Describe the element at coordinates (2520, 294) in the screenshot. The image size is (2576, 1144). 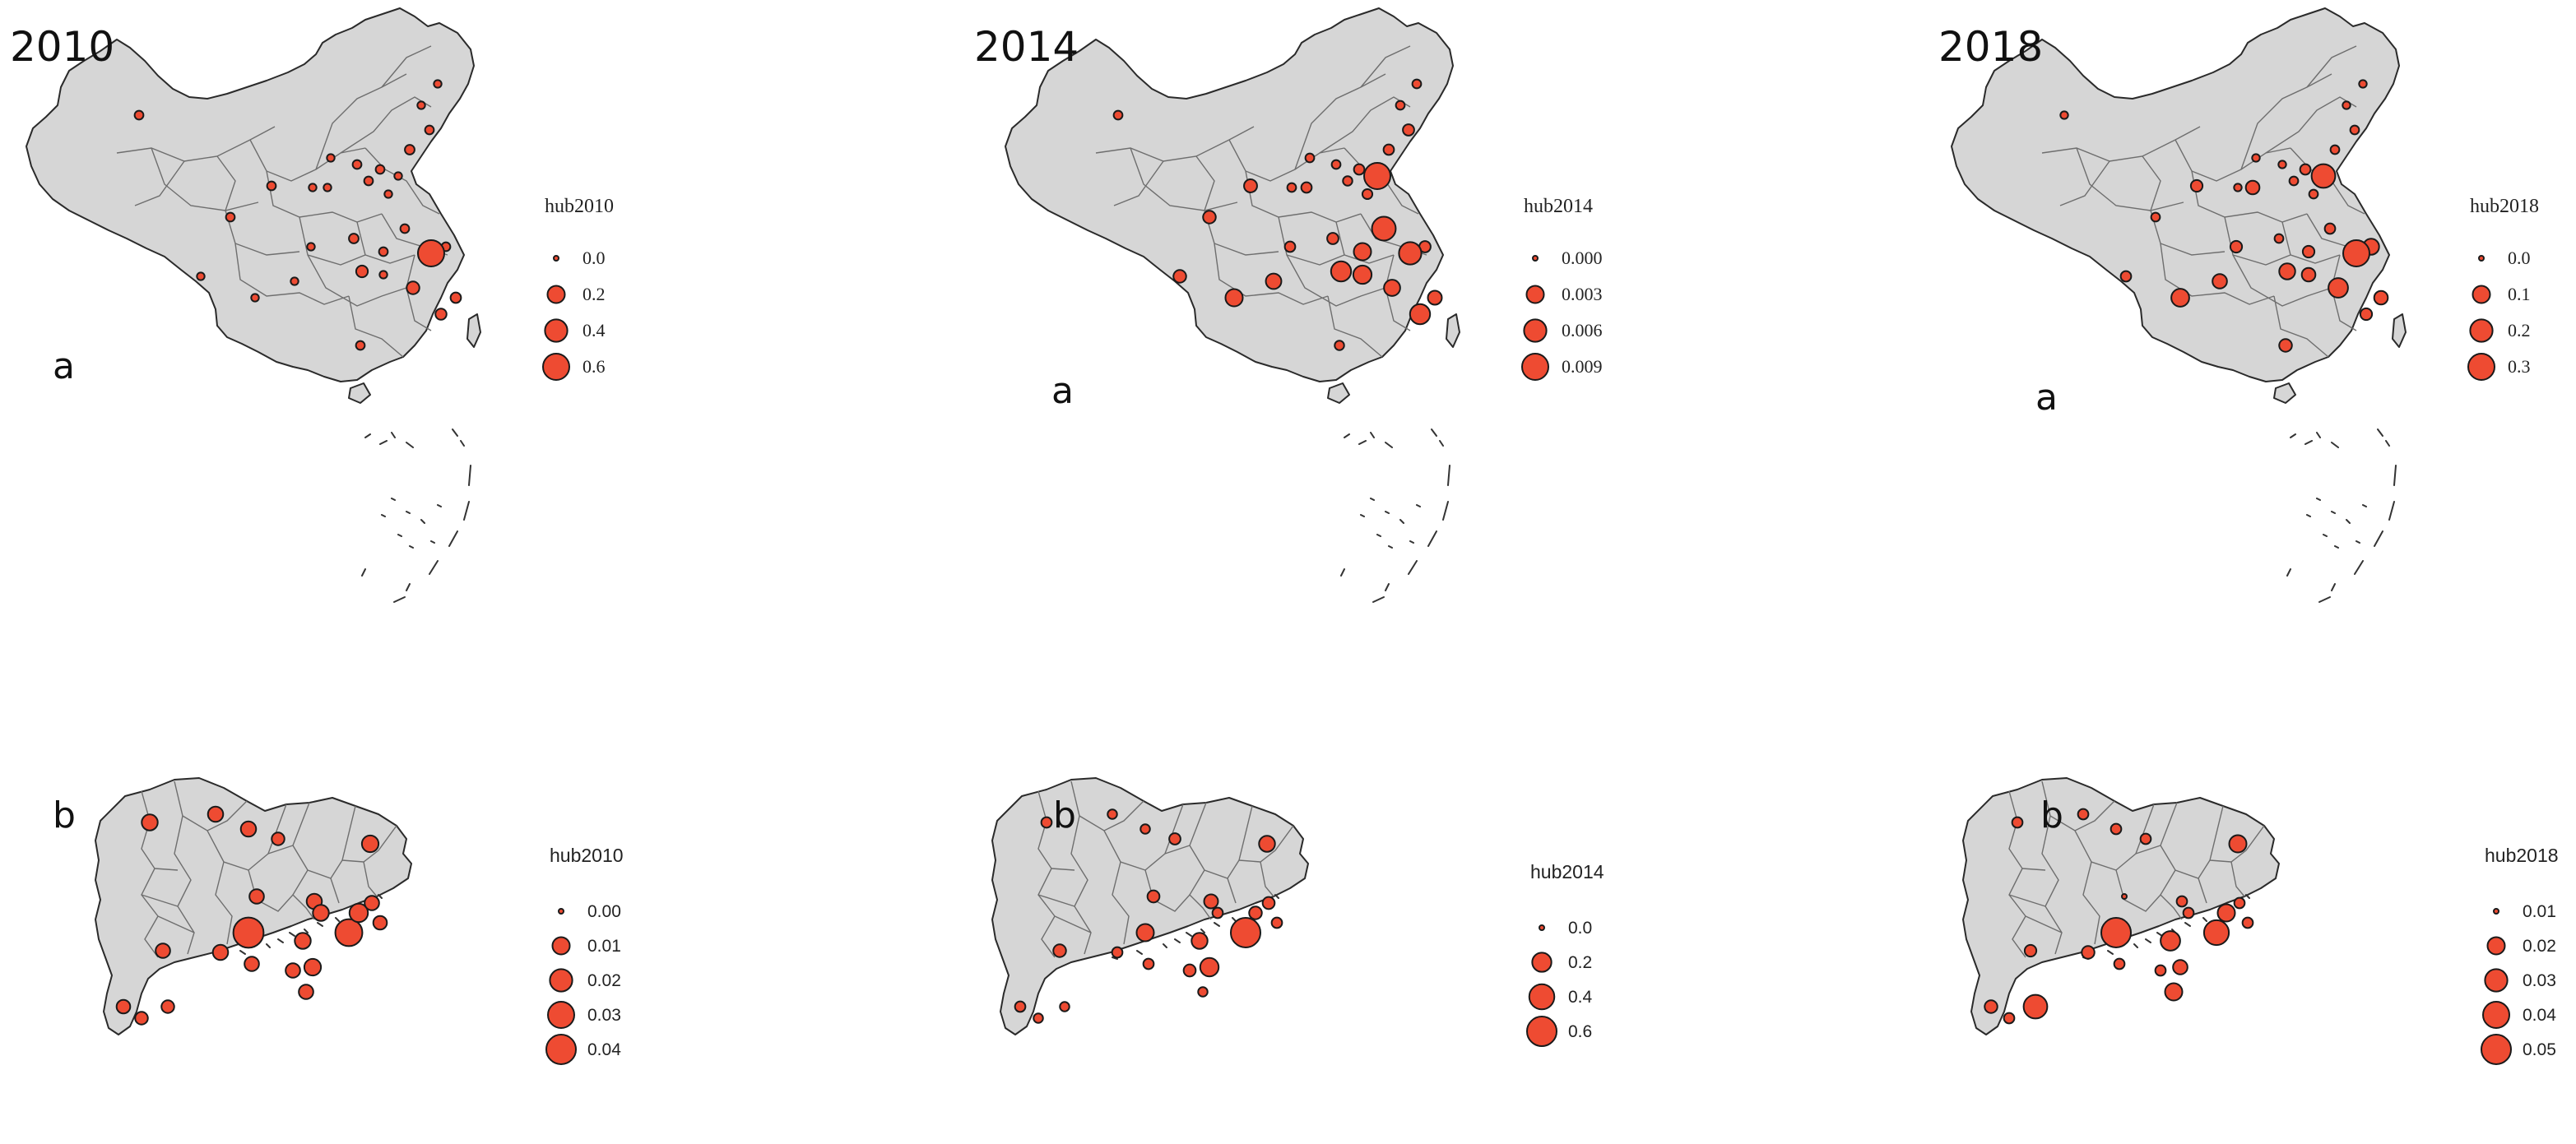
I see `legend-label: 0.1` at that location.